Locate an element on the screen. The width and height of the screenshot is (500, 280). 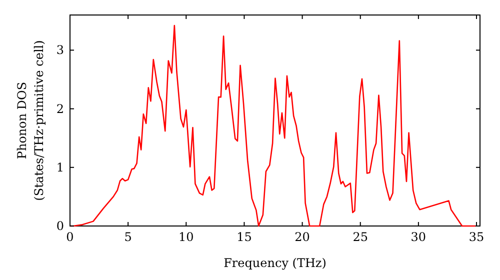
y-axis-title: Phonon DOS (States/THz·primitive cell) is located at coordinates (30, 120).